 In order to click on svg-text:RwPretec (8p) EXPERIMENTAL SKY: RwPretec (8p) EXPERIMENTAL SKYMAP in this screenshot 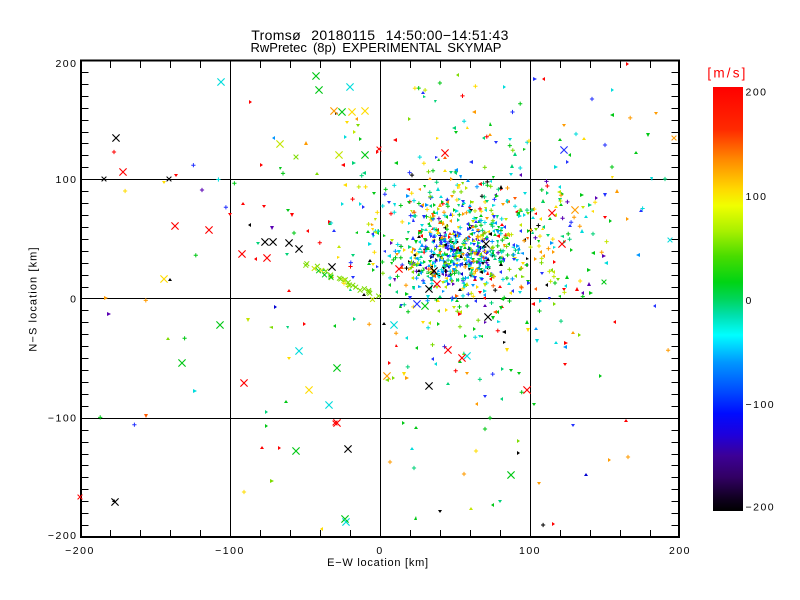, I will do `click(376, 47)`.